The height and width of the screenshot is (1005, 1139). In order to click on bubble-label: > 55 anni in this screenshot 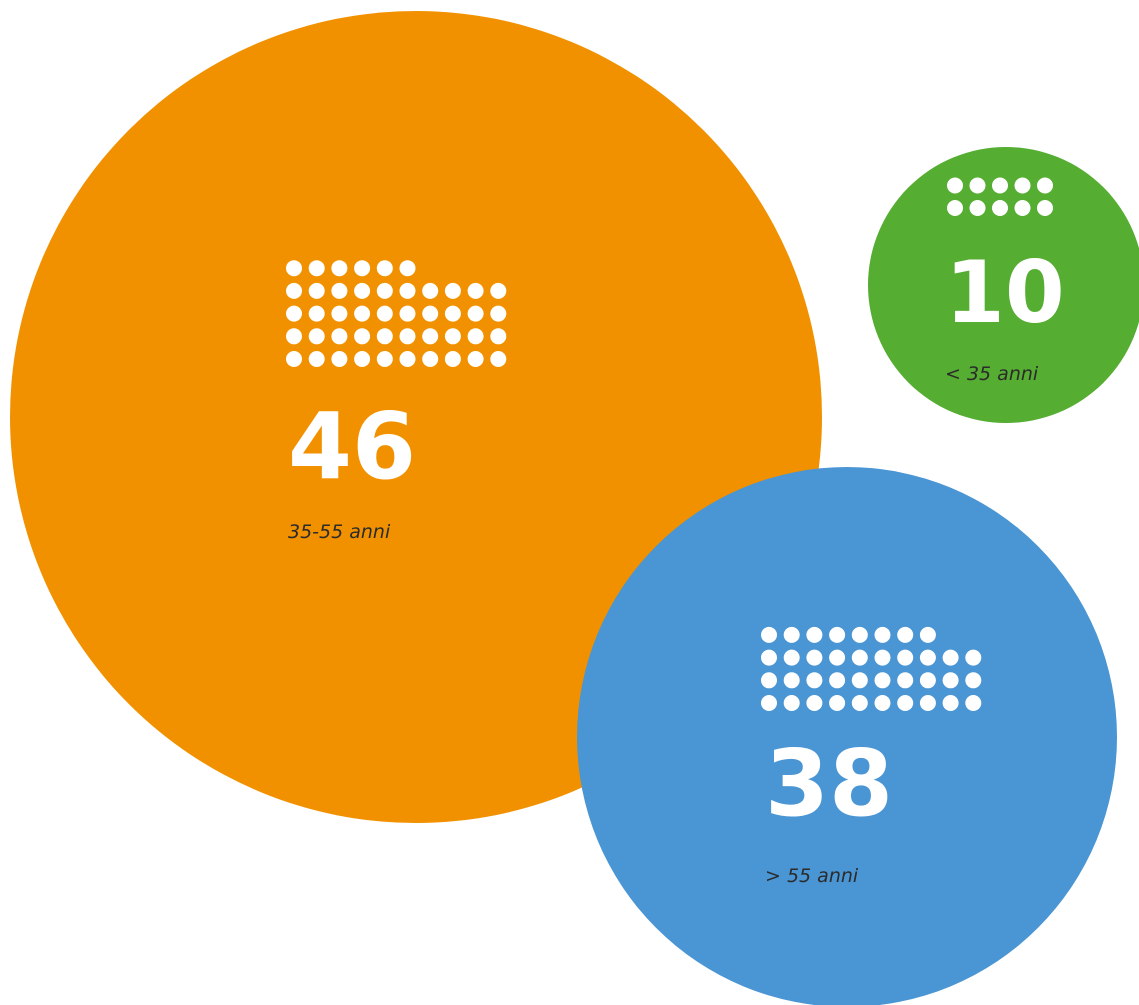, I will do `click(812, 876)`.